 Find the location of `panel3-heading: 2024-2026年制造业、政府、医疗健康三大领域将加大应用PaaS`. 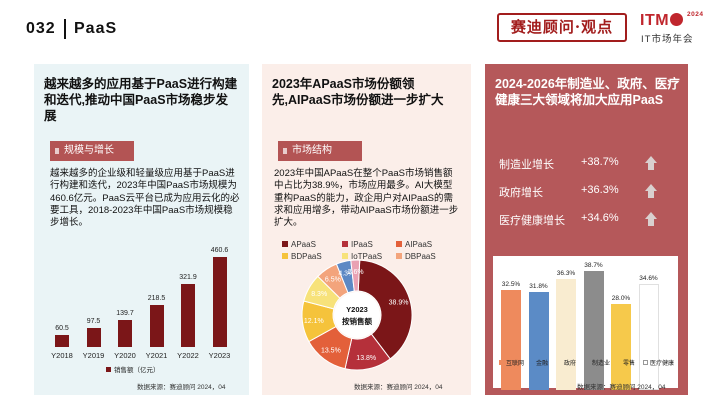

panel3-heading: 2024-2026年制造业、政府、医疗健康三大领域将加大应用PaaS is located at coordinates (587, 92).